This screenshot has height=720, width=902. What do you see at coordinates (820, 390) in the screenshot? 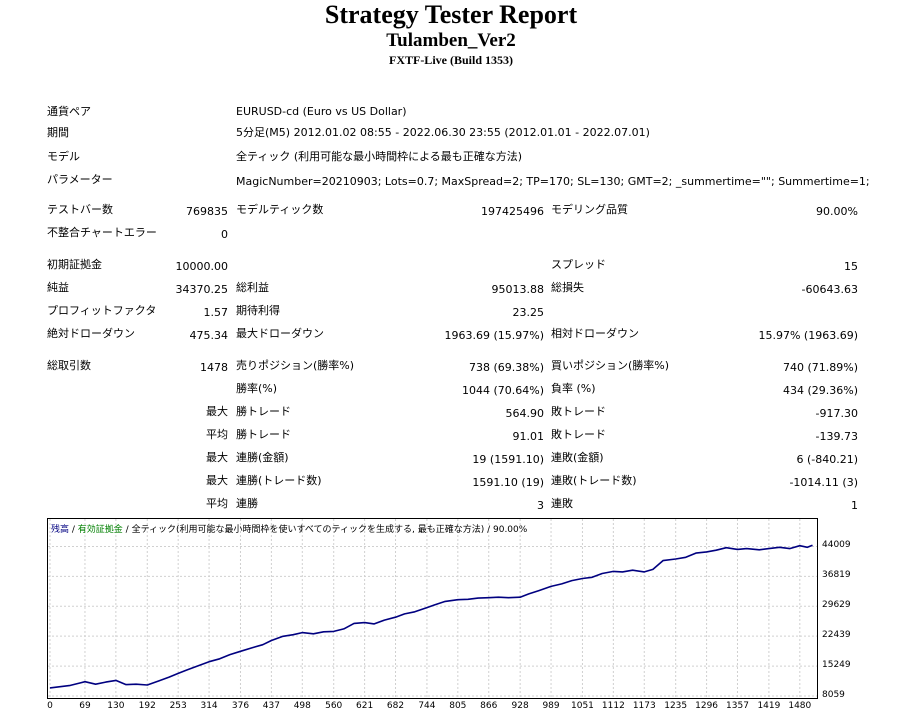
I see `loss-rate-value: 434 (29.36%)` at bounding box center [820, 390].